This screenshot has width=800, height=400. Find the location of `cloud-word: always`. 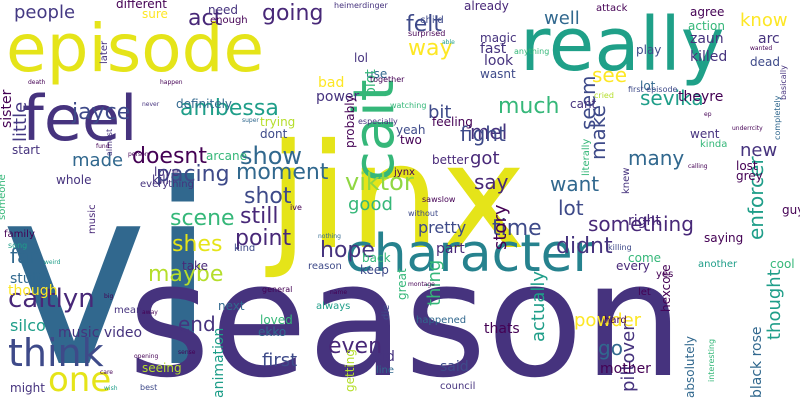

cloud-word: always is located at coordinates (333, 306).